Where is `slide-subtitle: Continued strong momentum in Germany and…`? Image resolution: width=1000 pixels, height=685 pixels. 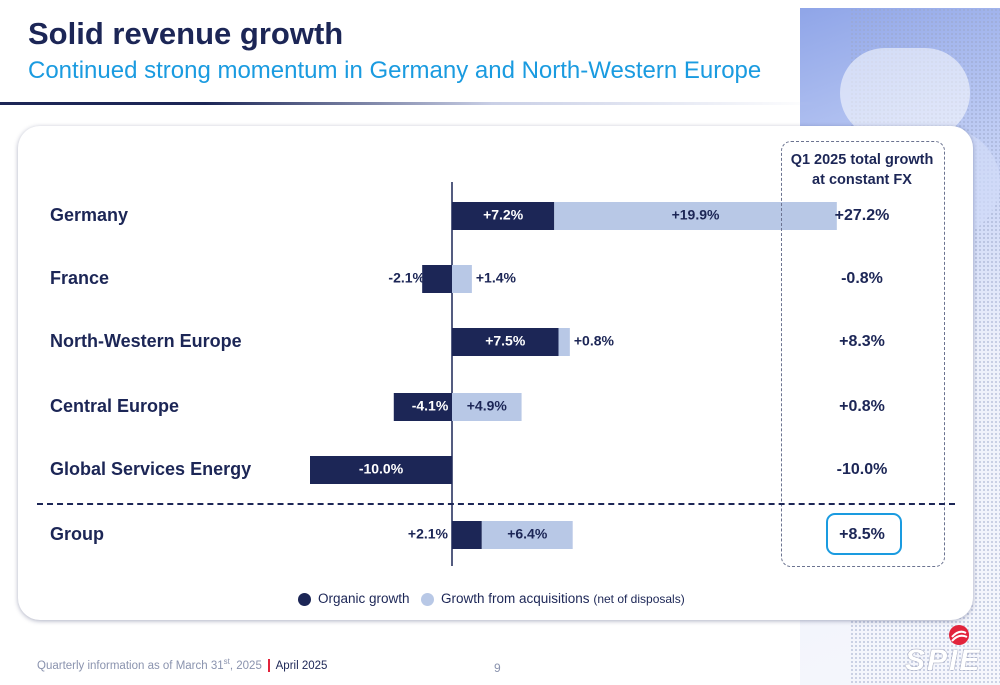
slide-subtitle: Continued strong momentum in Germany and… is located at coordinates (395, 70).